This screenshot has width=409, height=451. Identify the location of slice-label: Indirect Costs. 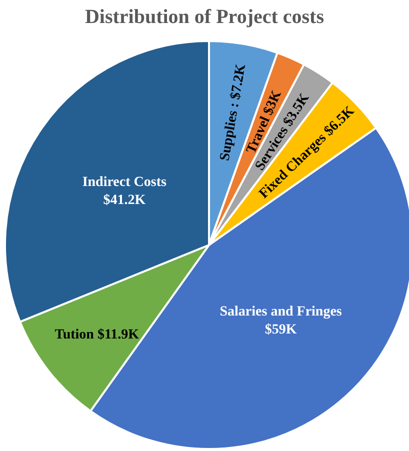
(124, 182).